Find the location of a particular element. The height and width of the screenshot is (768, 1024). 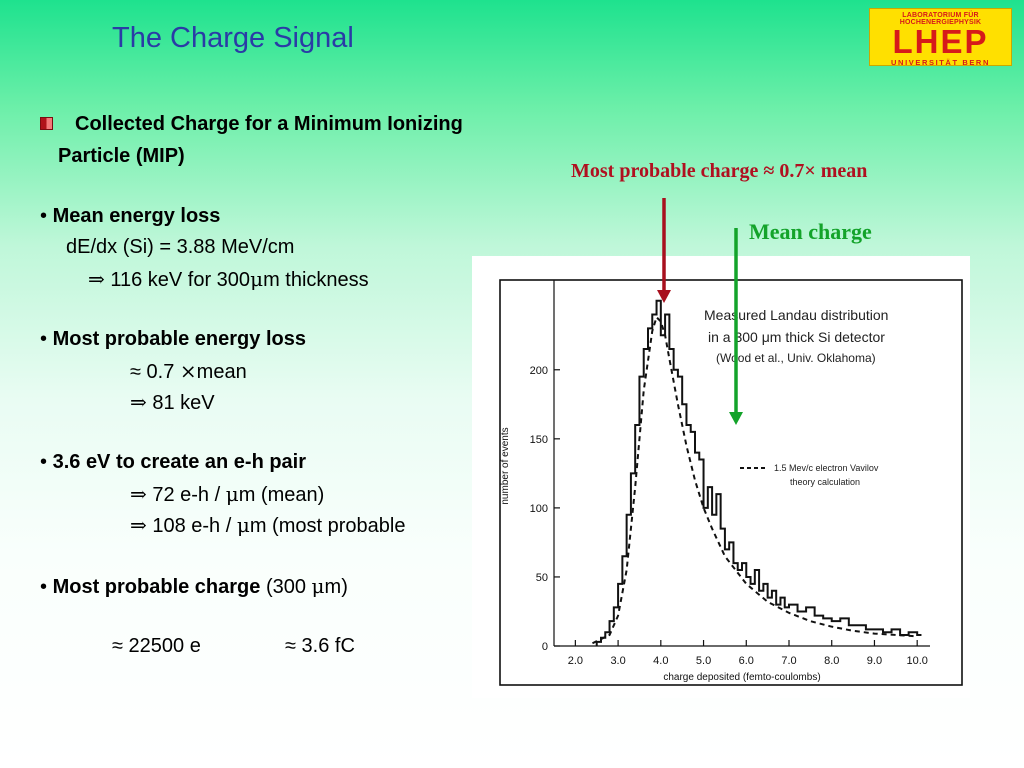

most-probable-charge: • Most probable charge (300 μm) is located at coordinates (194, 586).